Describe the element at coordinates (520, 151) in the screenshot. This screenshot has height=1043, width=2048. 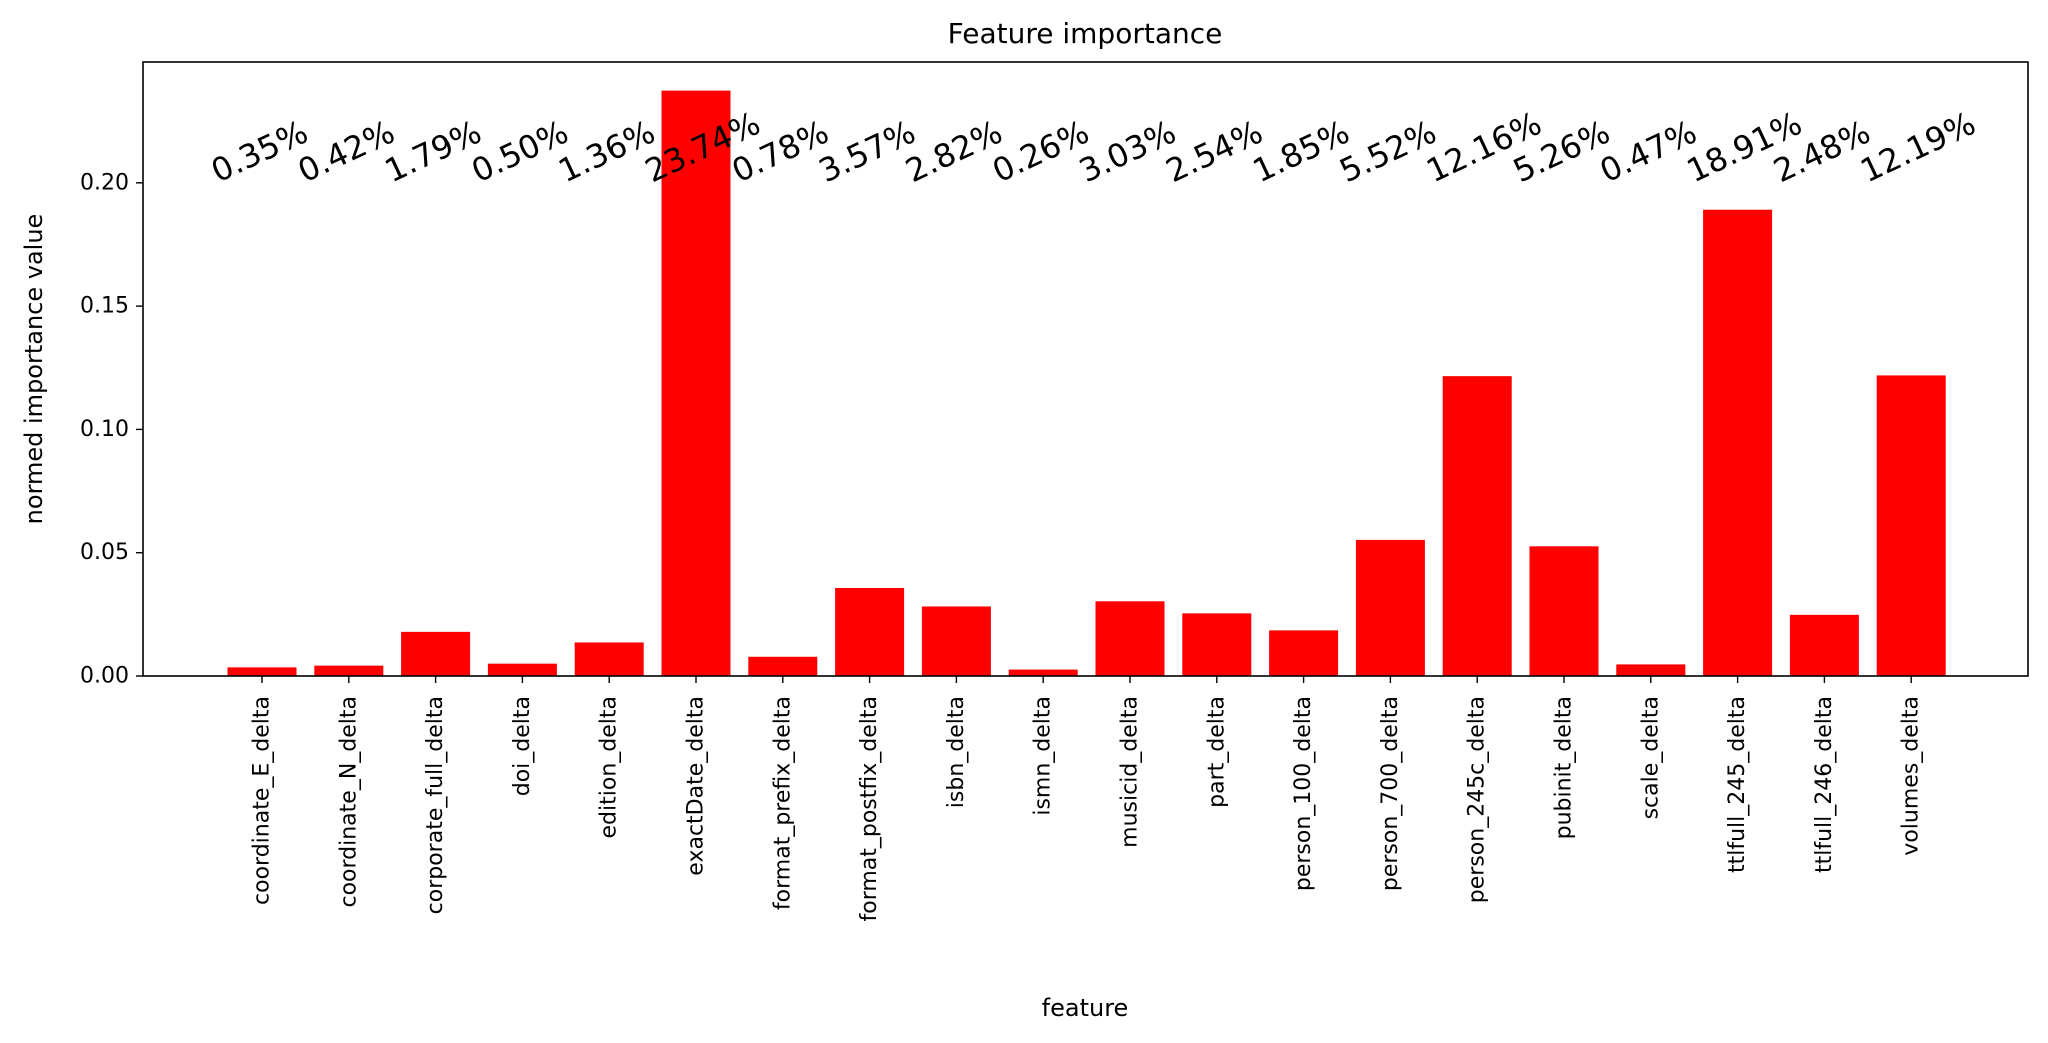
I see `data-label: 0.50%` at that location.